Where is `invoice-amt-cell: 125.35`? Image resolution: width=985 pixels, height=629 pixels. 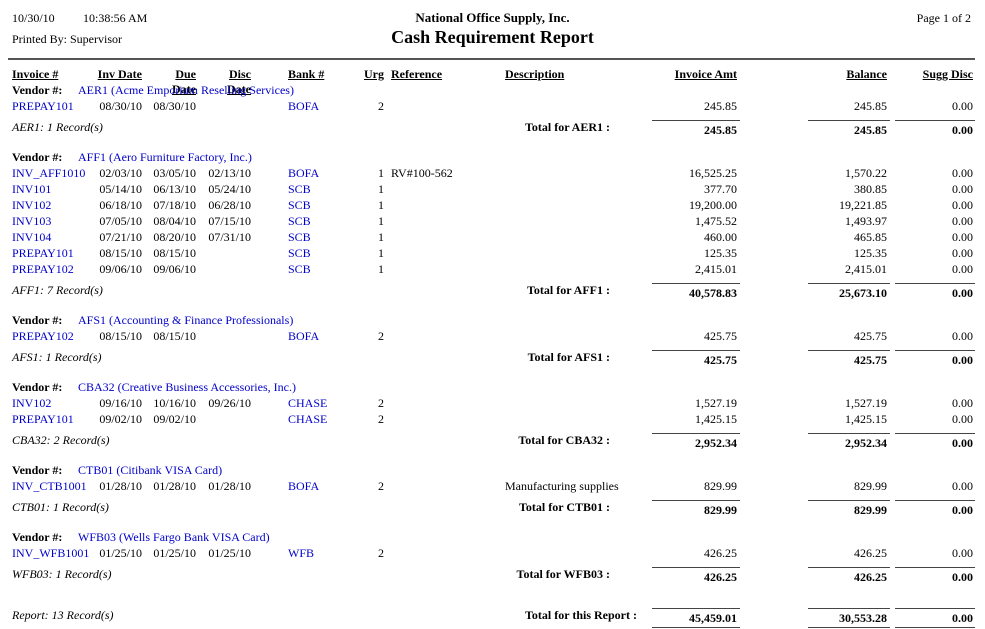
invoice-amt-cell: 125.35 is located at coordinates (720, 253).